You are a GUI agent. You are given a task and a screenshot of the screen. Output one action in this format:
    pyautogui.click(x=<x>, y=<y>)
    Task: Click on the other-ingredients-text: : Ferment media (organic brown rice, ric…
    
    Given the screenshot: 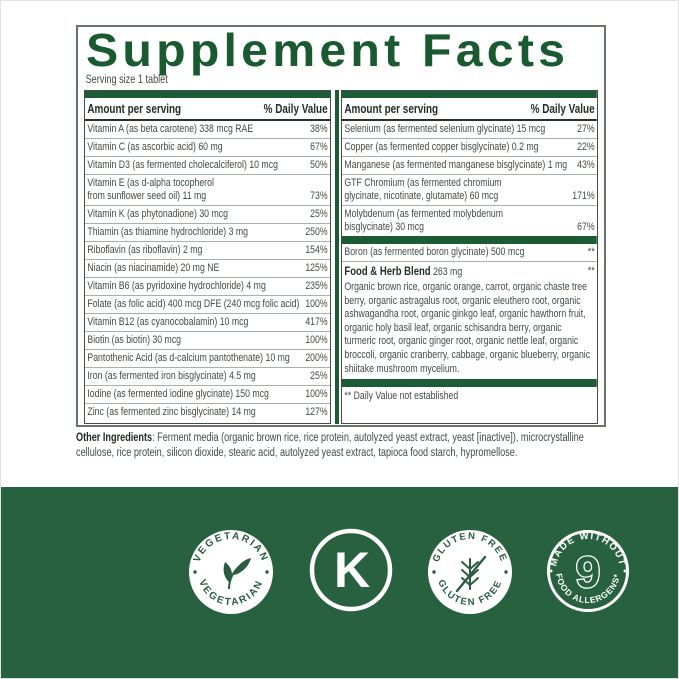 What is the action you would take?
    pyautogui.click(x=330, y=445)
    